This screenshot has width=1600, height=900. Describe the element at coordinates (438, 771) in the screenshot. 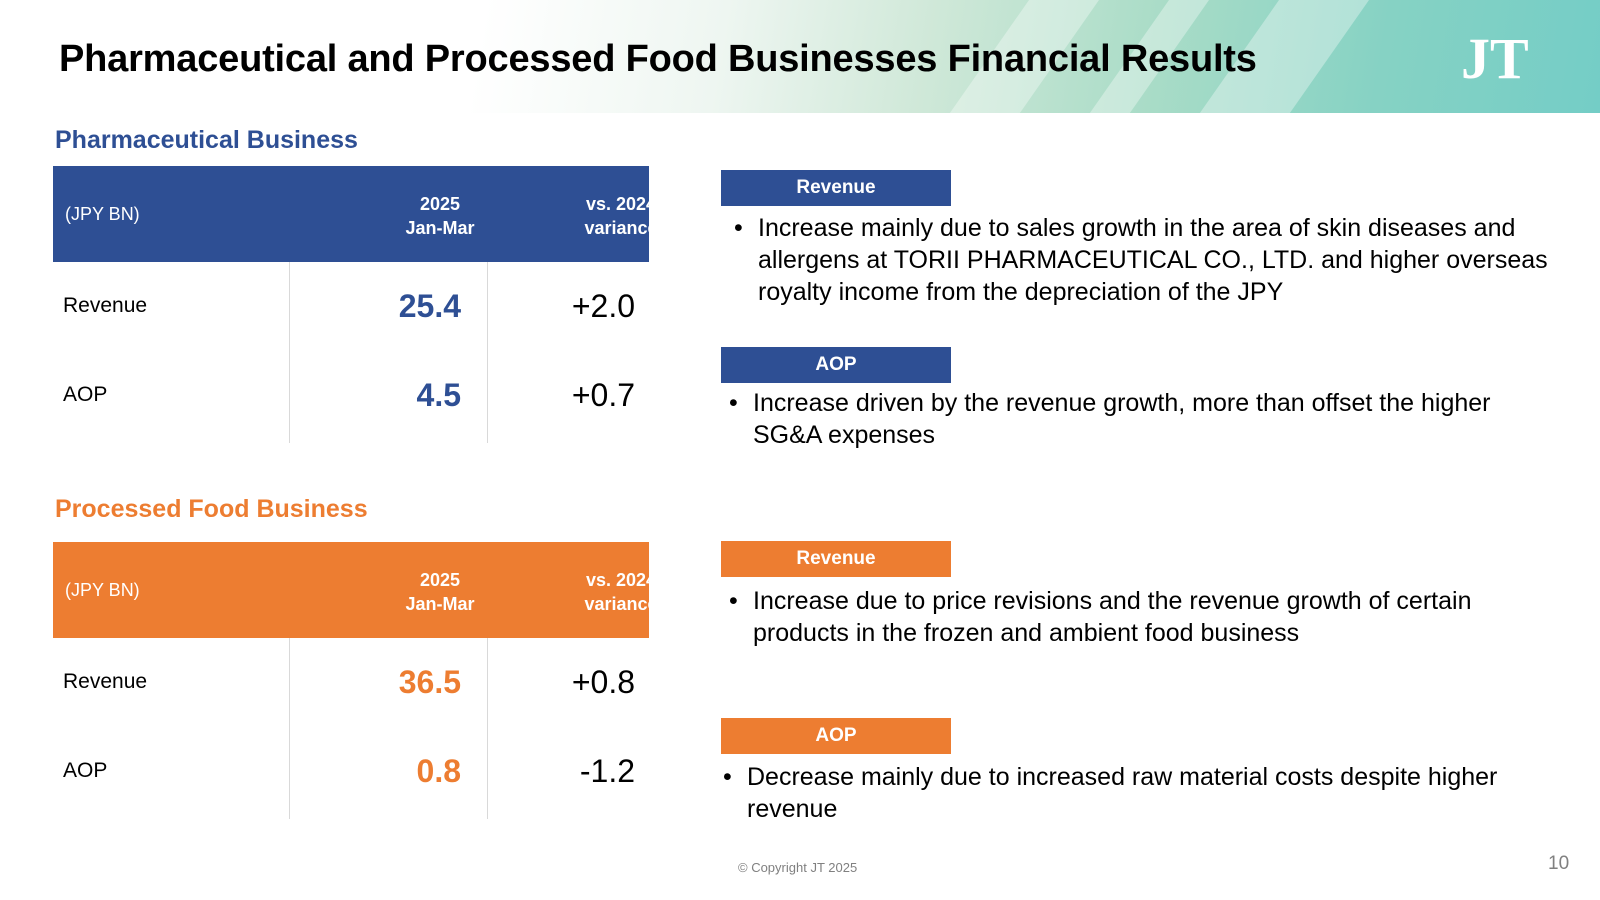

I see `row-value: 0.8` at that location.